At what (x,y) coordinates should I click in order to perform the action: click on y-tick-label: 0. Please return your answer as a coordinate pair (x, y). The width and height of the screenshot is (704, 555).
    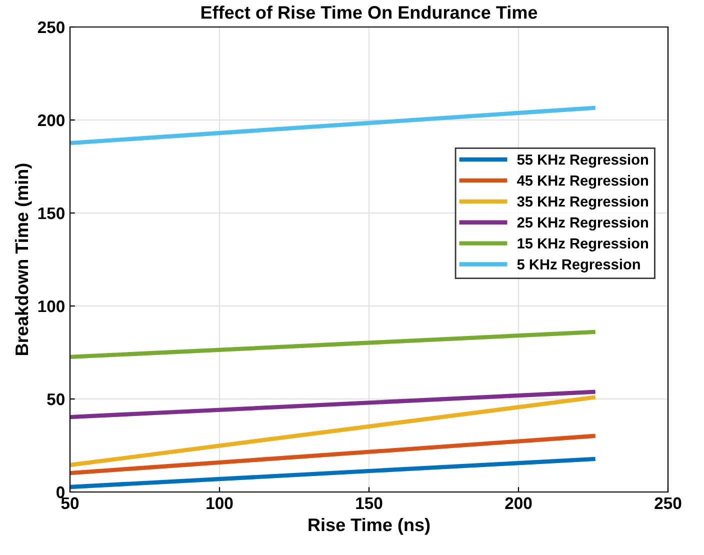
    Looking at the image, I should click on (60, 492).